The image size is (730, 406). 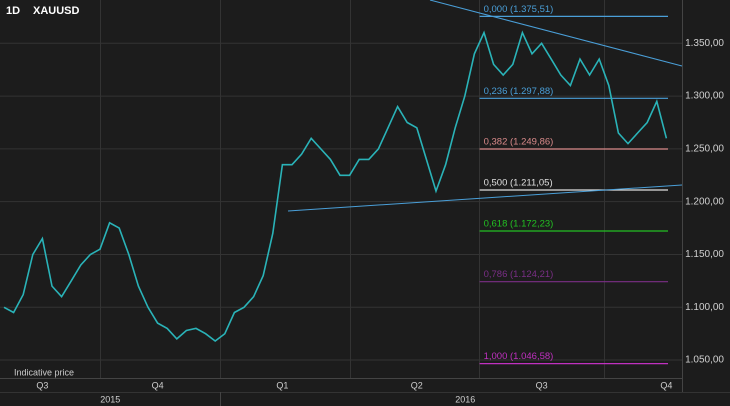 I want to click on chart-title: XAUUSD, so click(x=56, y=11).